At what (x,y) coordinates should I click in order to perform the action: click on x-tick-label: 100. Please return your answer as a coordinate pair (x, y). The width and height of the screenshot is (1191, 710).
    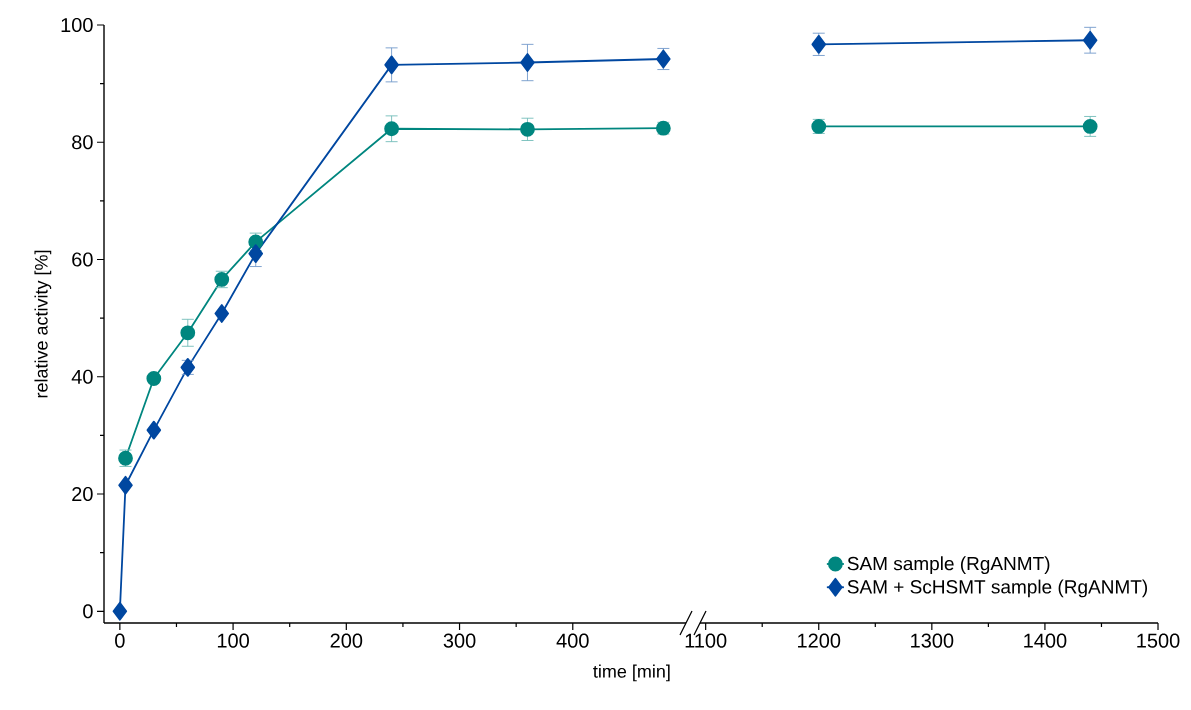
    Looking at the image, I should click on (233, 640).